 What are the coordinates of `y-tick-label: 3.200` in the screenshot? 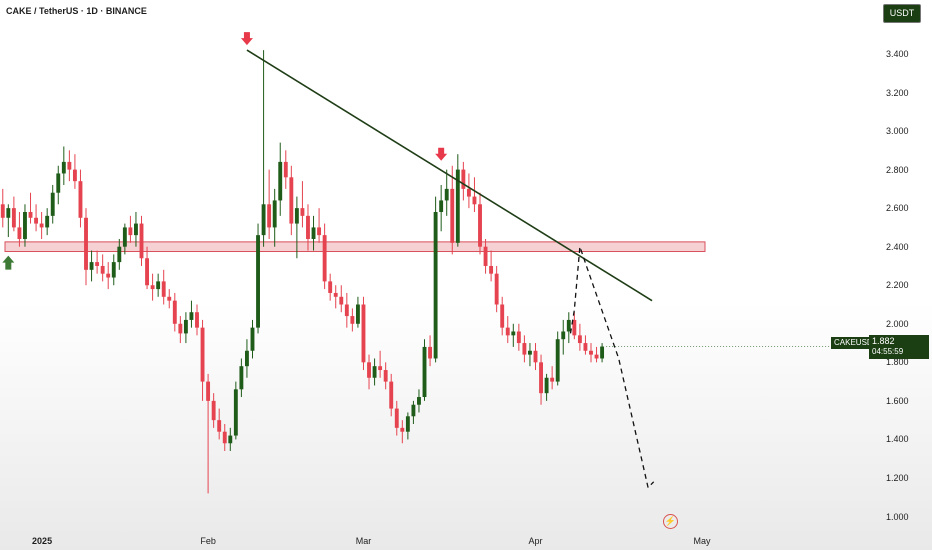 It's located at (897, 92).